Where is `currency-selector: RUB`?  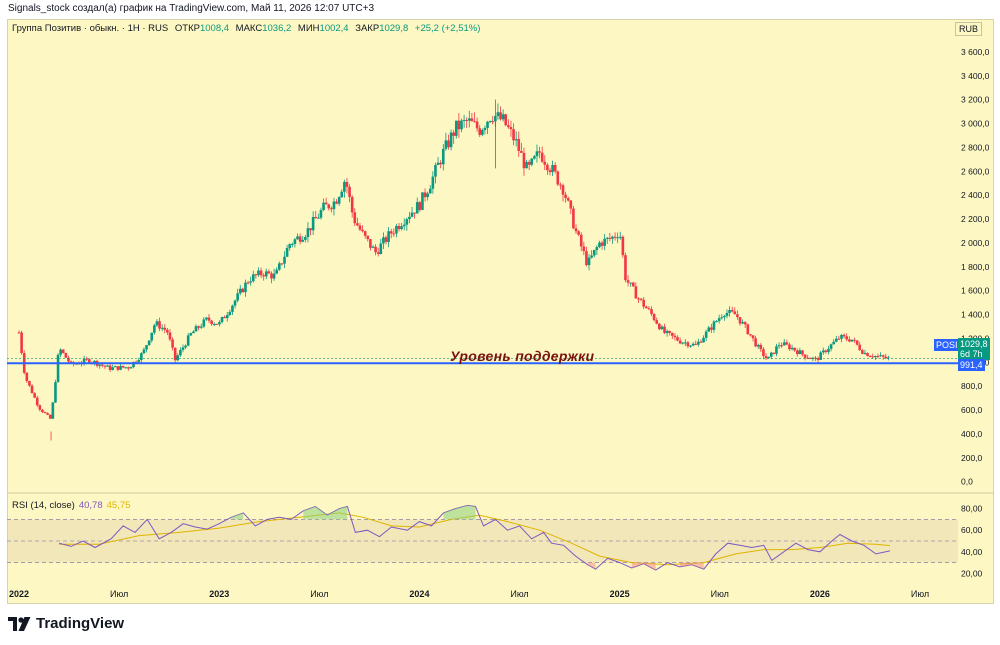
currency-selector: RUB is located at coordinates (969, 29).